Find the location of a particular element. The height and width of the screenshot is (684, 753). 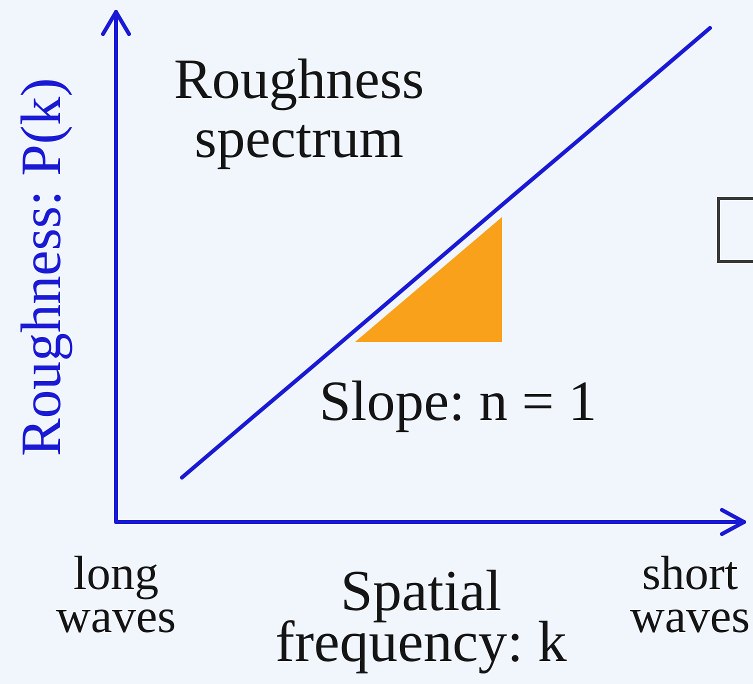

annotation: Roughness spectrum is located at coordinates (299, 109).